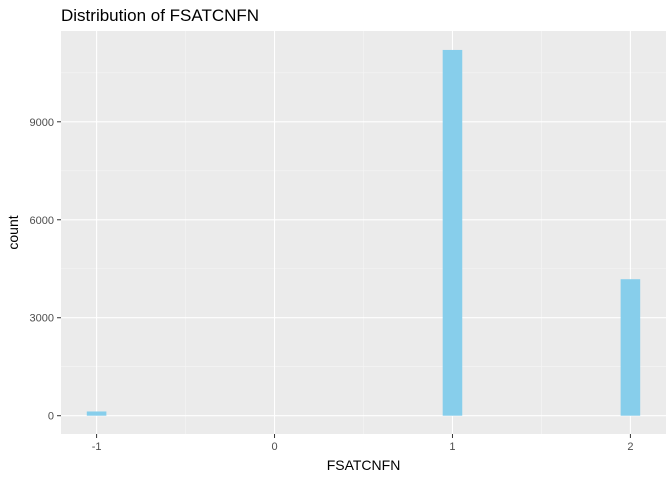 The image size is (672, 480). What do you see at coordinates (97, 447) in the screenshot?
I see `x-tick-label: -1` at bounding box center [97, 447].